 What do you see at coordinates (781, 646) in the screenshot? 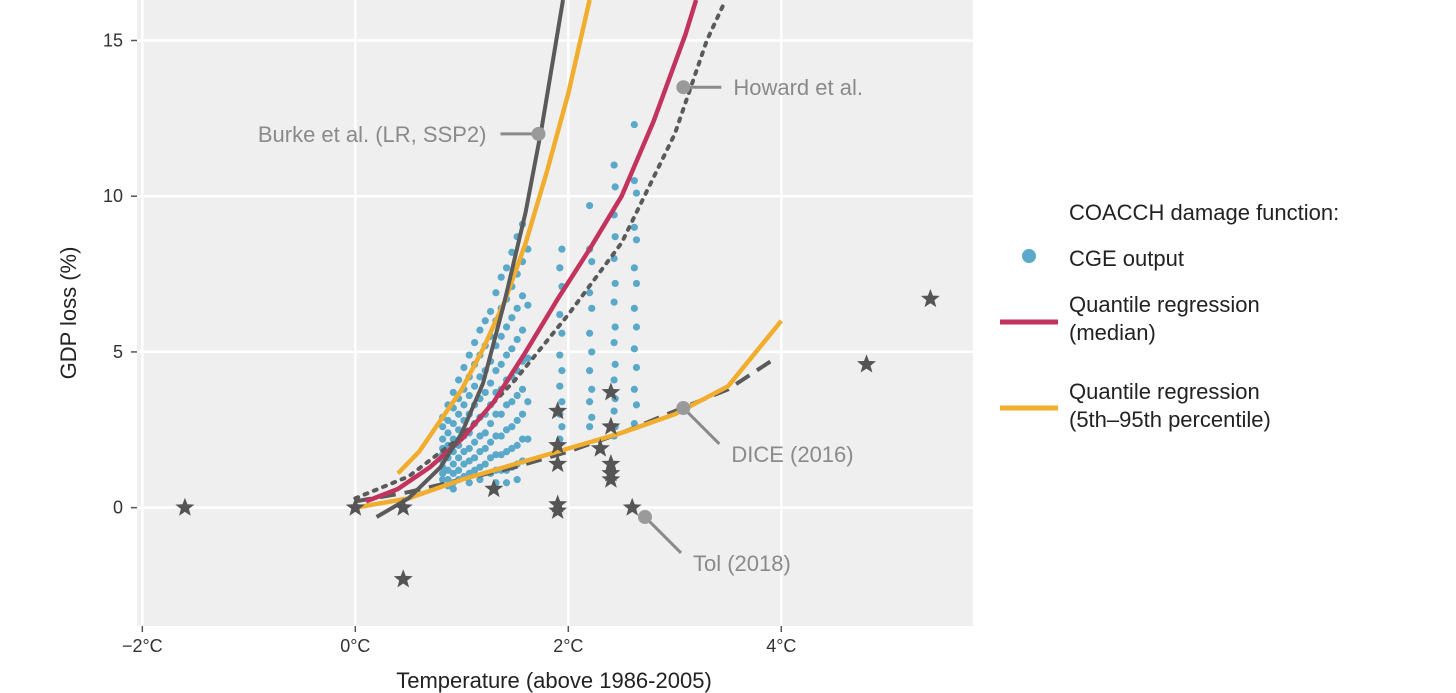
I see `x-tick-label: 4°C` at bounding box center [781, 646].